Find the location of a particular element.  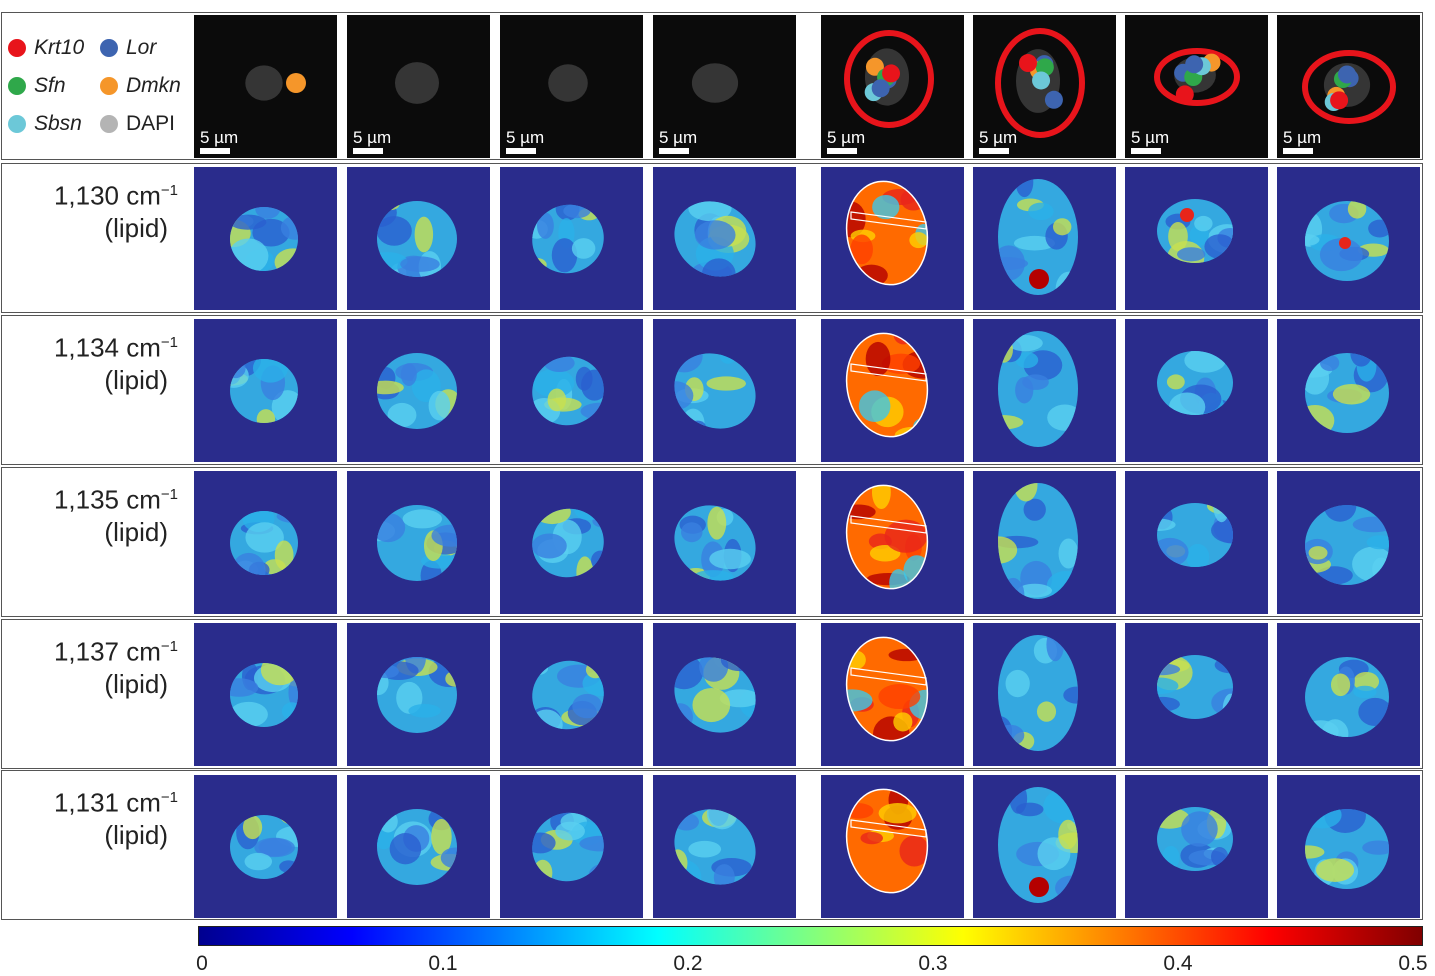

row-label: 1,134 cm−1 (lipid) is located at coordinates (89, 361).